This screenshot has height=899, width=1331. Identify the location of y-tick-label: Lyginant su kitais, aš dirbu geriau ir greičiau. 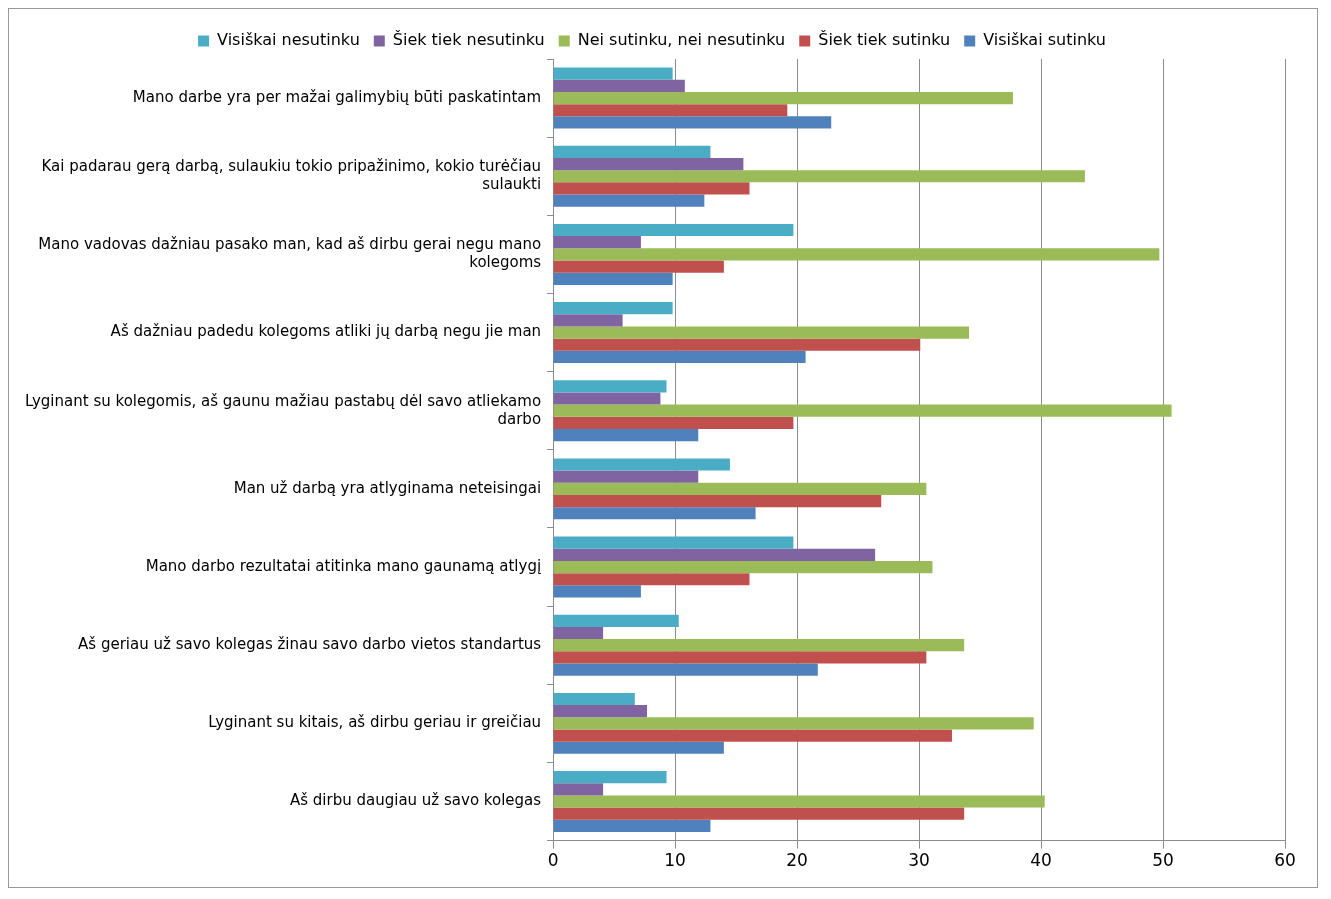
(375, 722).